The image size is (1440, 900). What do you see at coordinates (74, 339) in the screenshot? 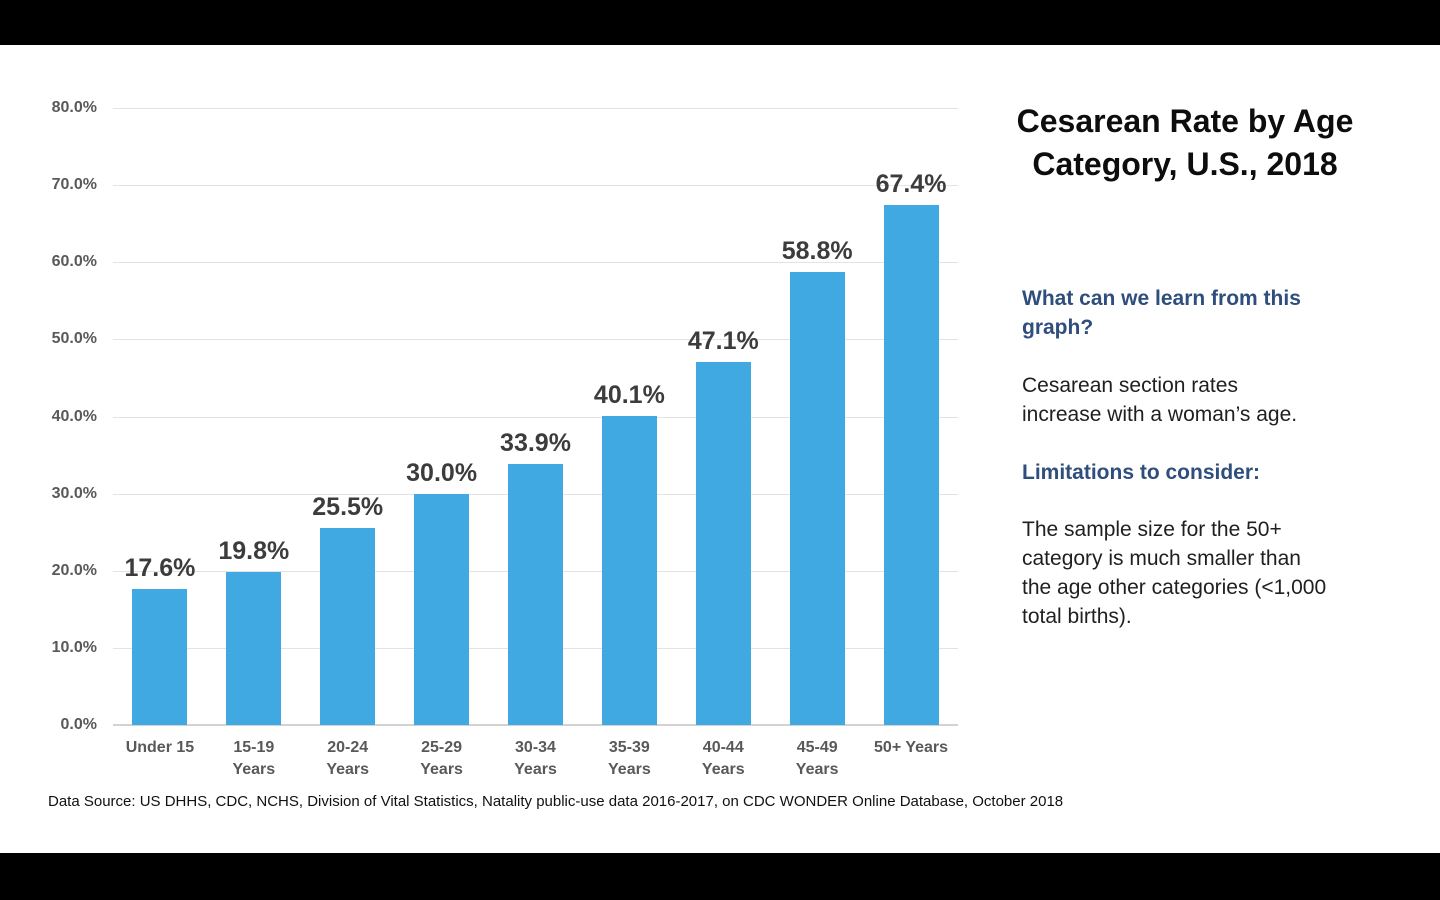
I see `y-axis-tick-label: 50.0%` at bounding box center [74, 339].